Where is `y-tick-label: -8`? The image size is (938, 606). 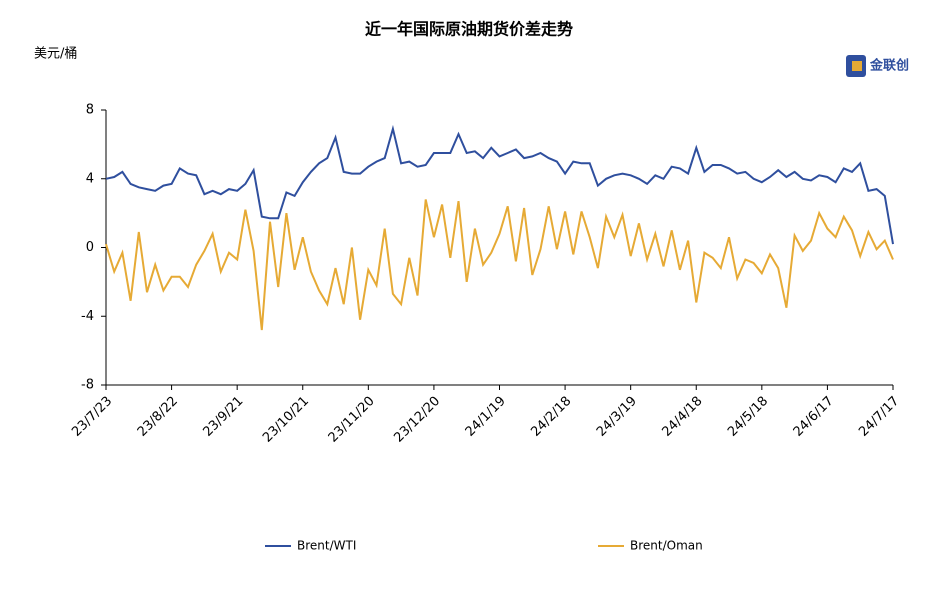 y-tick-label: -8 is located at coordinates (87, 385).